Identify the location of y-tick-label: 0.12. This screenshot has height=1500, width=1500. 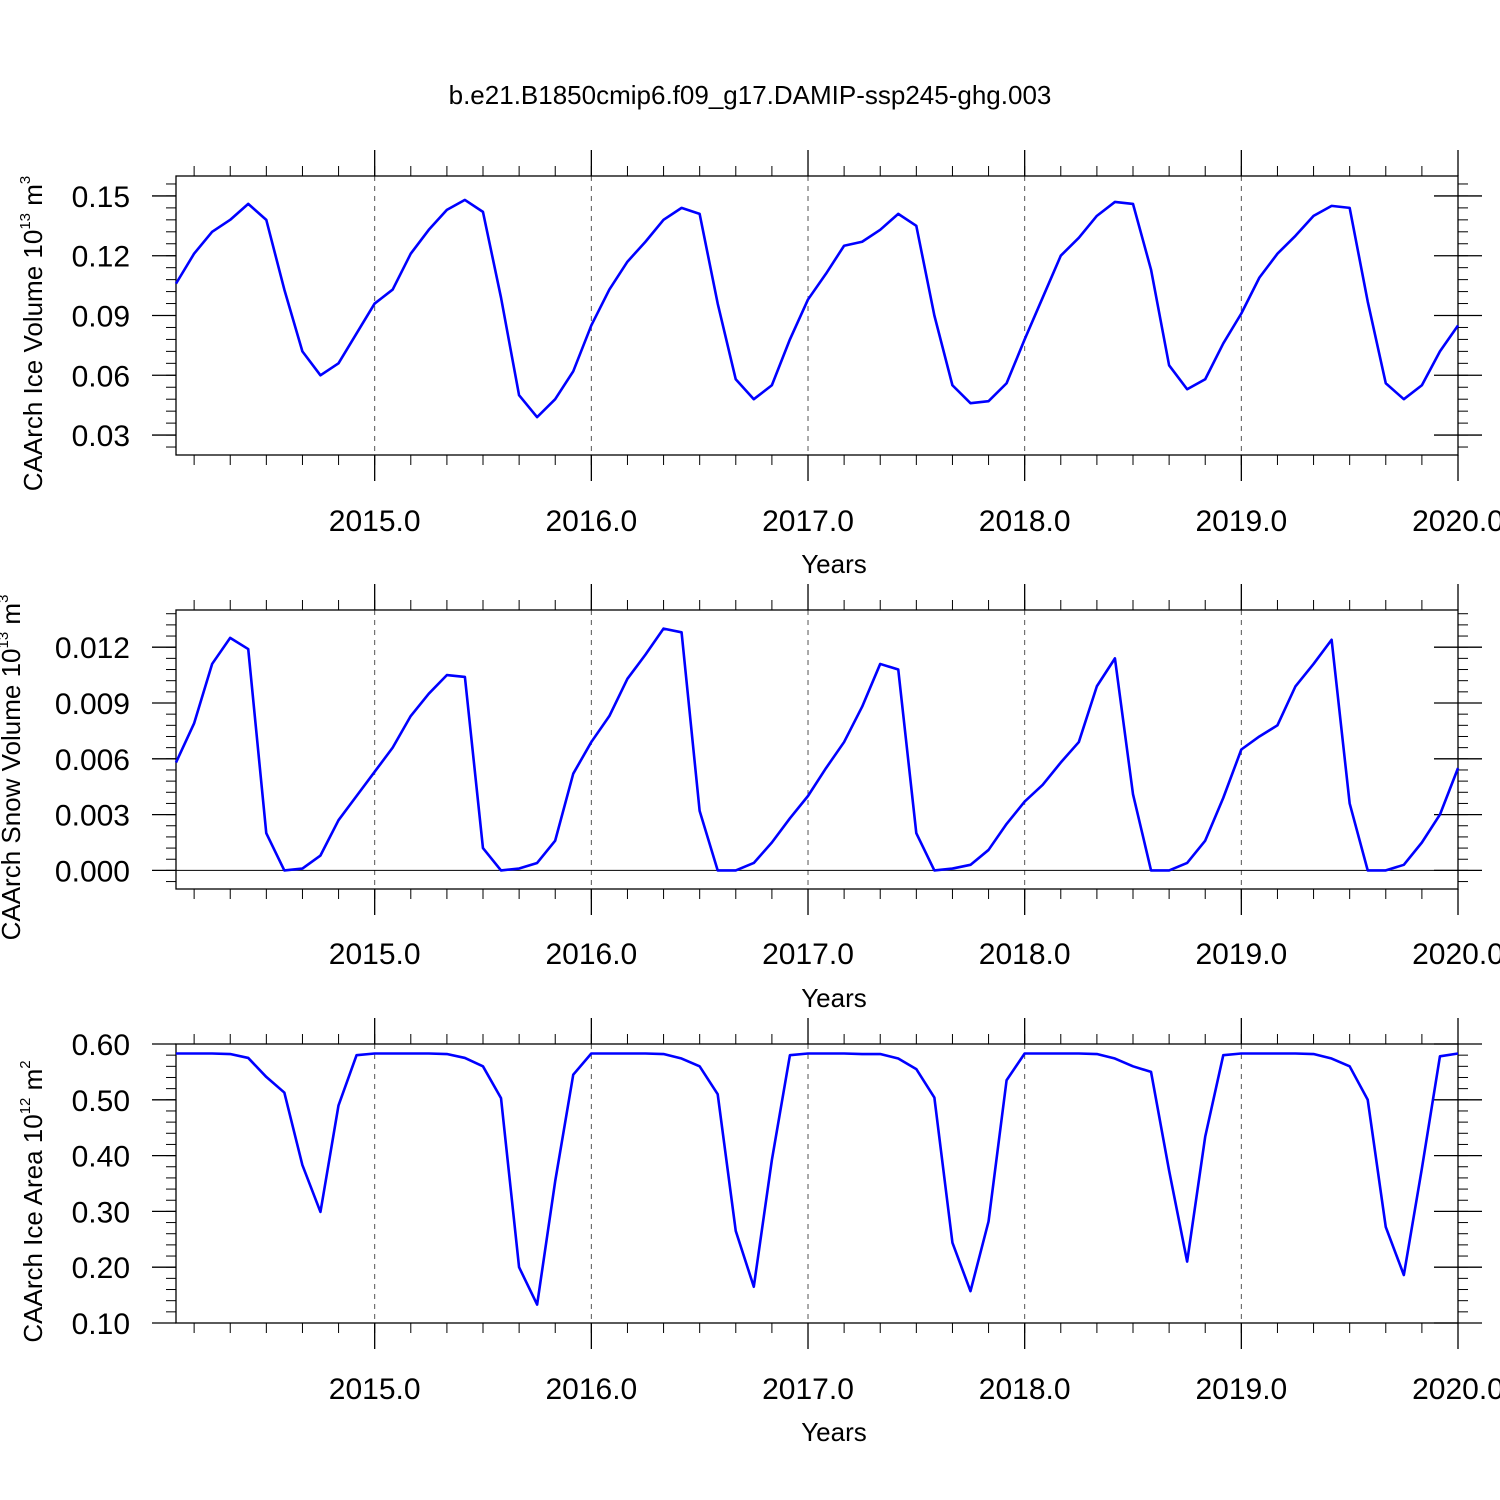
(101, 257).